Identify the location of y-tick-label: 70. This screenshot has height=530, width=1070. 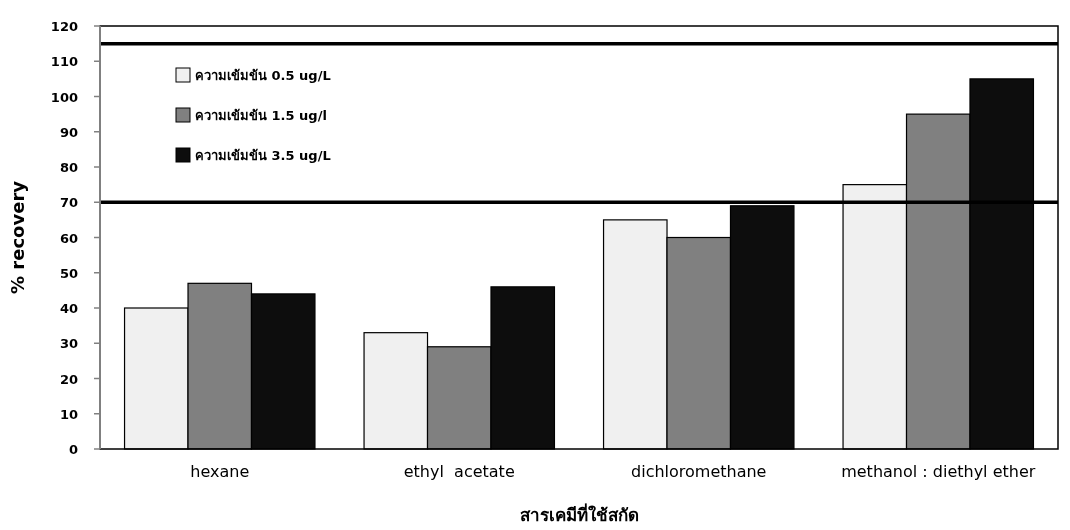
(68, 203).